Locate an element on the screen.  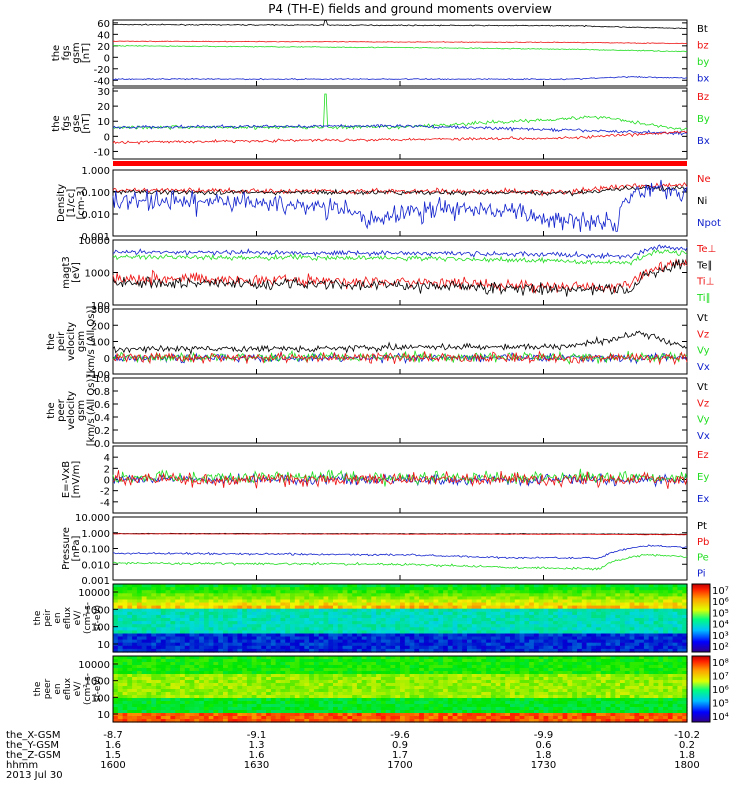
spectrogram-frame is located at coordinates (400, 618).